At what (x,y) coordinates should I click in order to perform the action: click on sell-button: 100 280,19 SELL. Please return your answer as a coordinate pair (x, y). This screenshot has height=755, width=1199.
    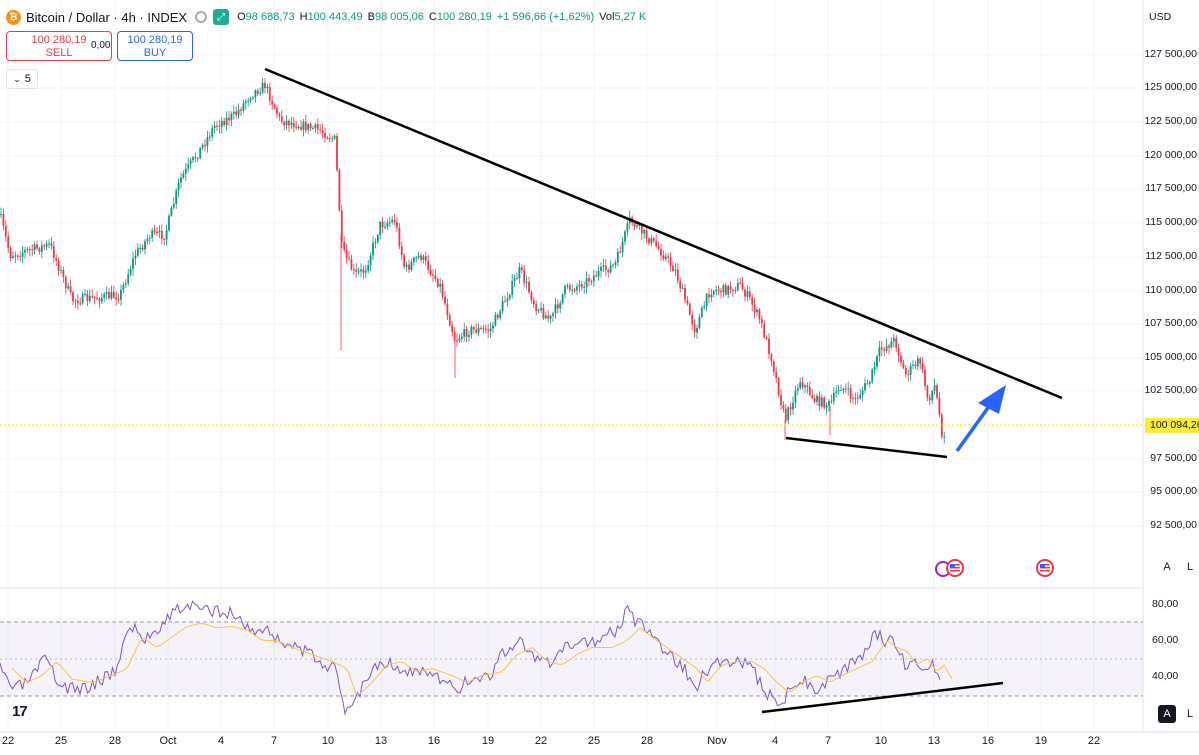
    Looking at the image, I should click on (59, 46).